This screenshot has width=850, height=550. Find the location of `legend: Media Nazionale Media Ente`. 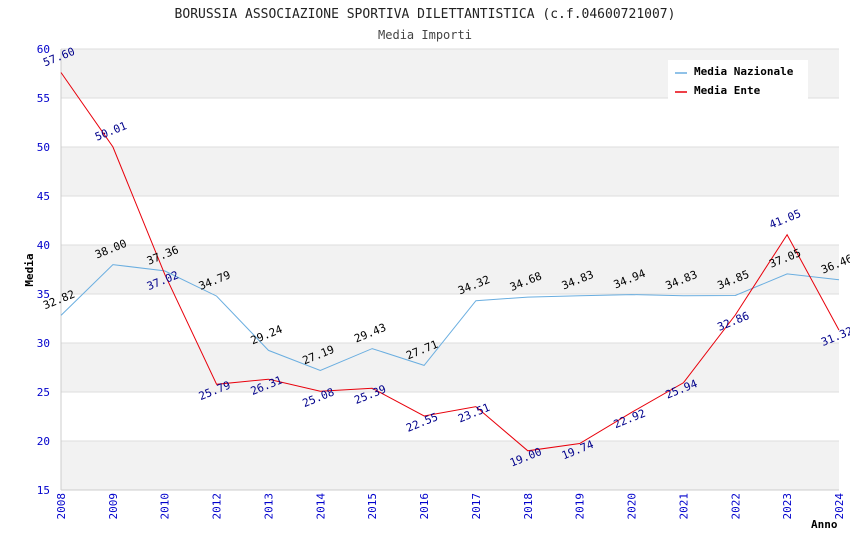

legend: Media Nazionale Media Ente is located at coordinates (738, 81).